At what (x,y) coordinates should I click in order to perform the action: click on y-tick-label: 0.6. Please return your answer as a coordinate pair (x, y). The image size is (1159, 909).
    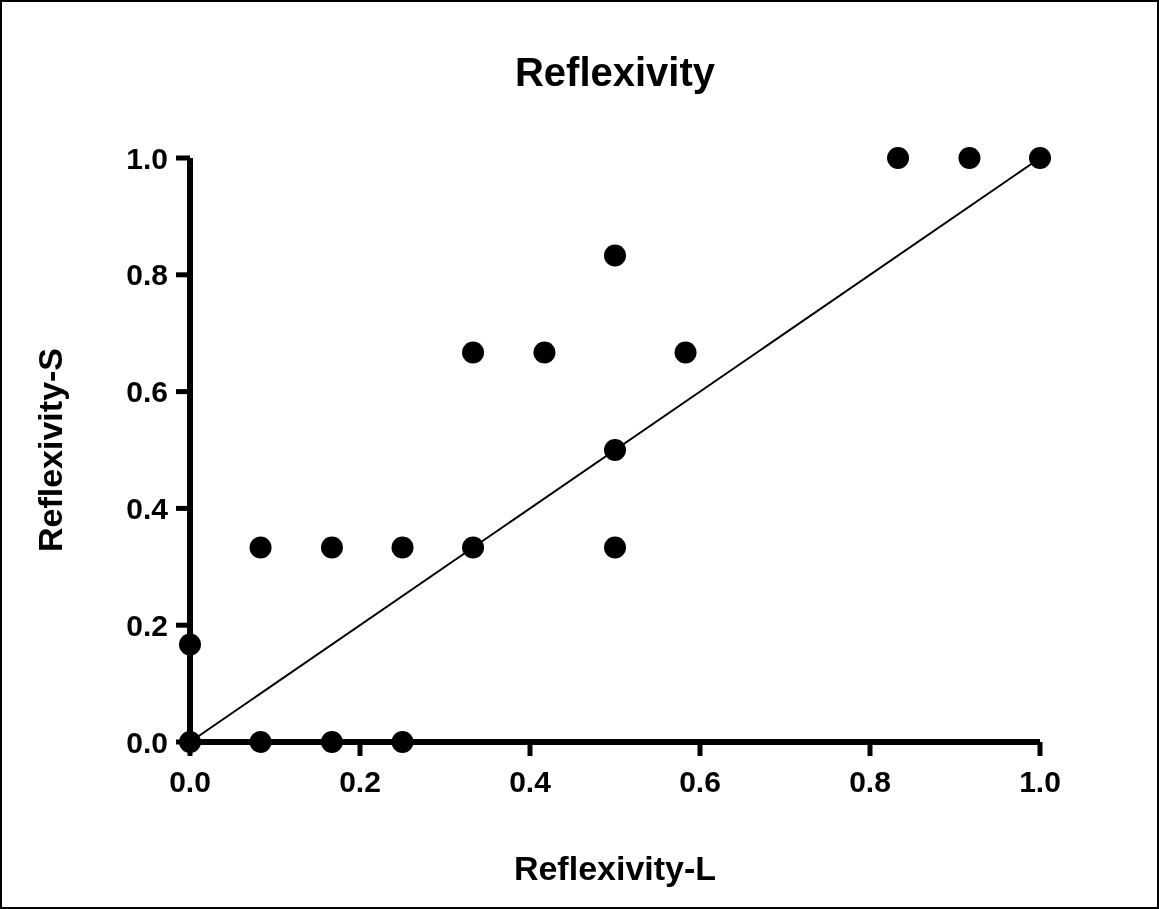
    Looking at the image, I should click on (147, 392).